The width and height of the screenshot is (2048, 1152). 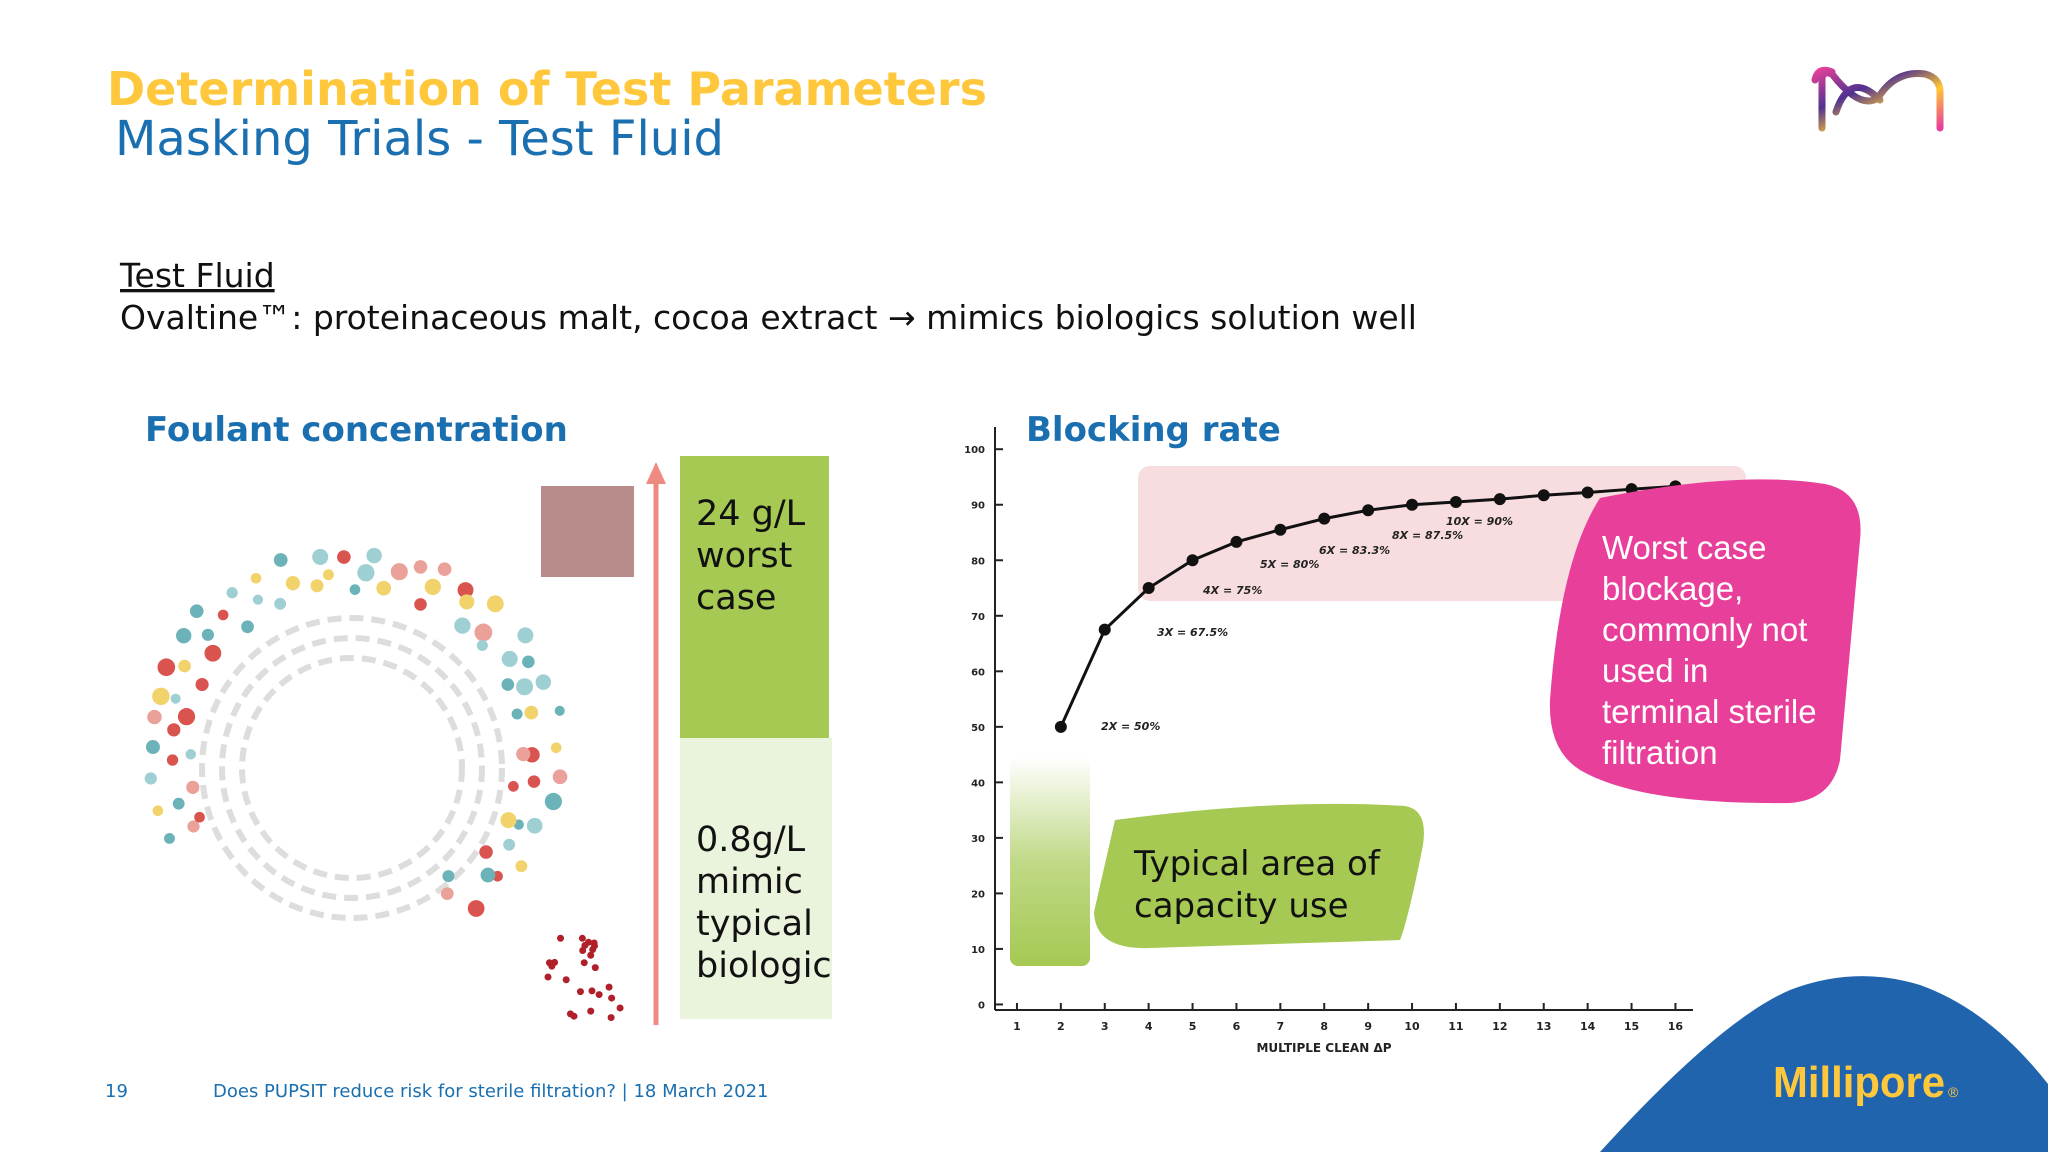 I want to click on y-tick-label: 30, so click(x=978, y=839).